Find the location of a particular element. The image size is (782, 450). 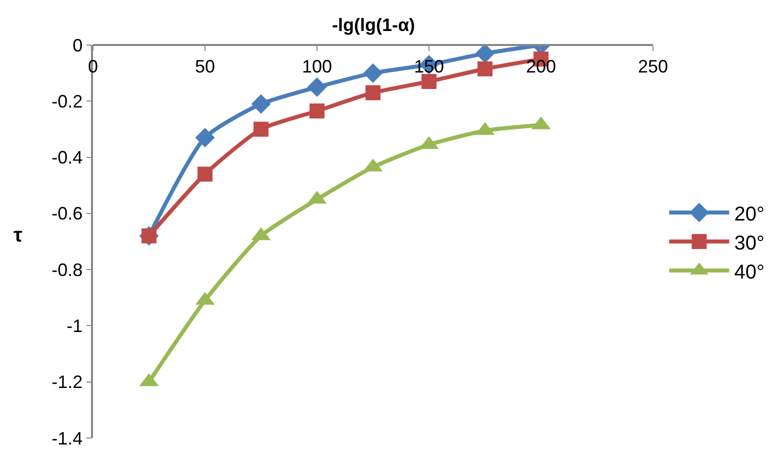

legend-label: 40° is located at coordinates (749, 272).